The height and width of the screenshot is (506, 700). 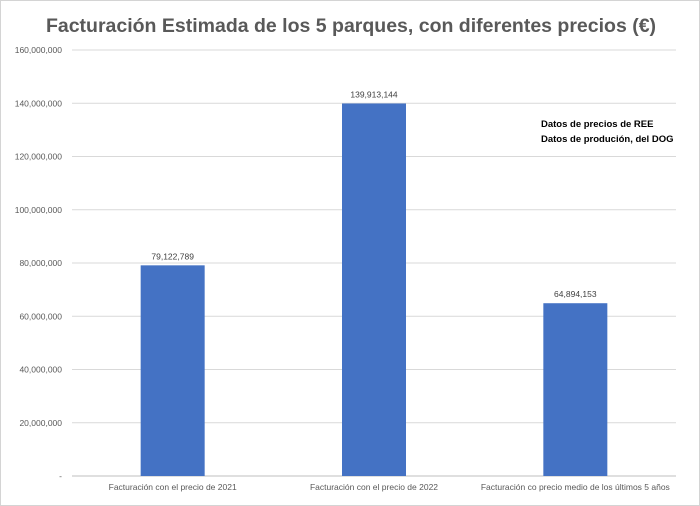 I want to click on y-tick-label: 120,000,000, so click(x=39, y=157).